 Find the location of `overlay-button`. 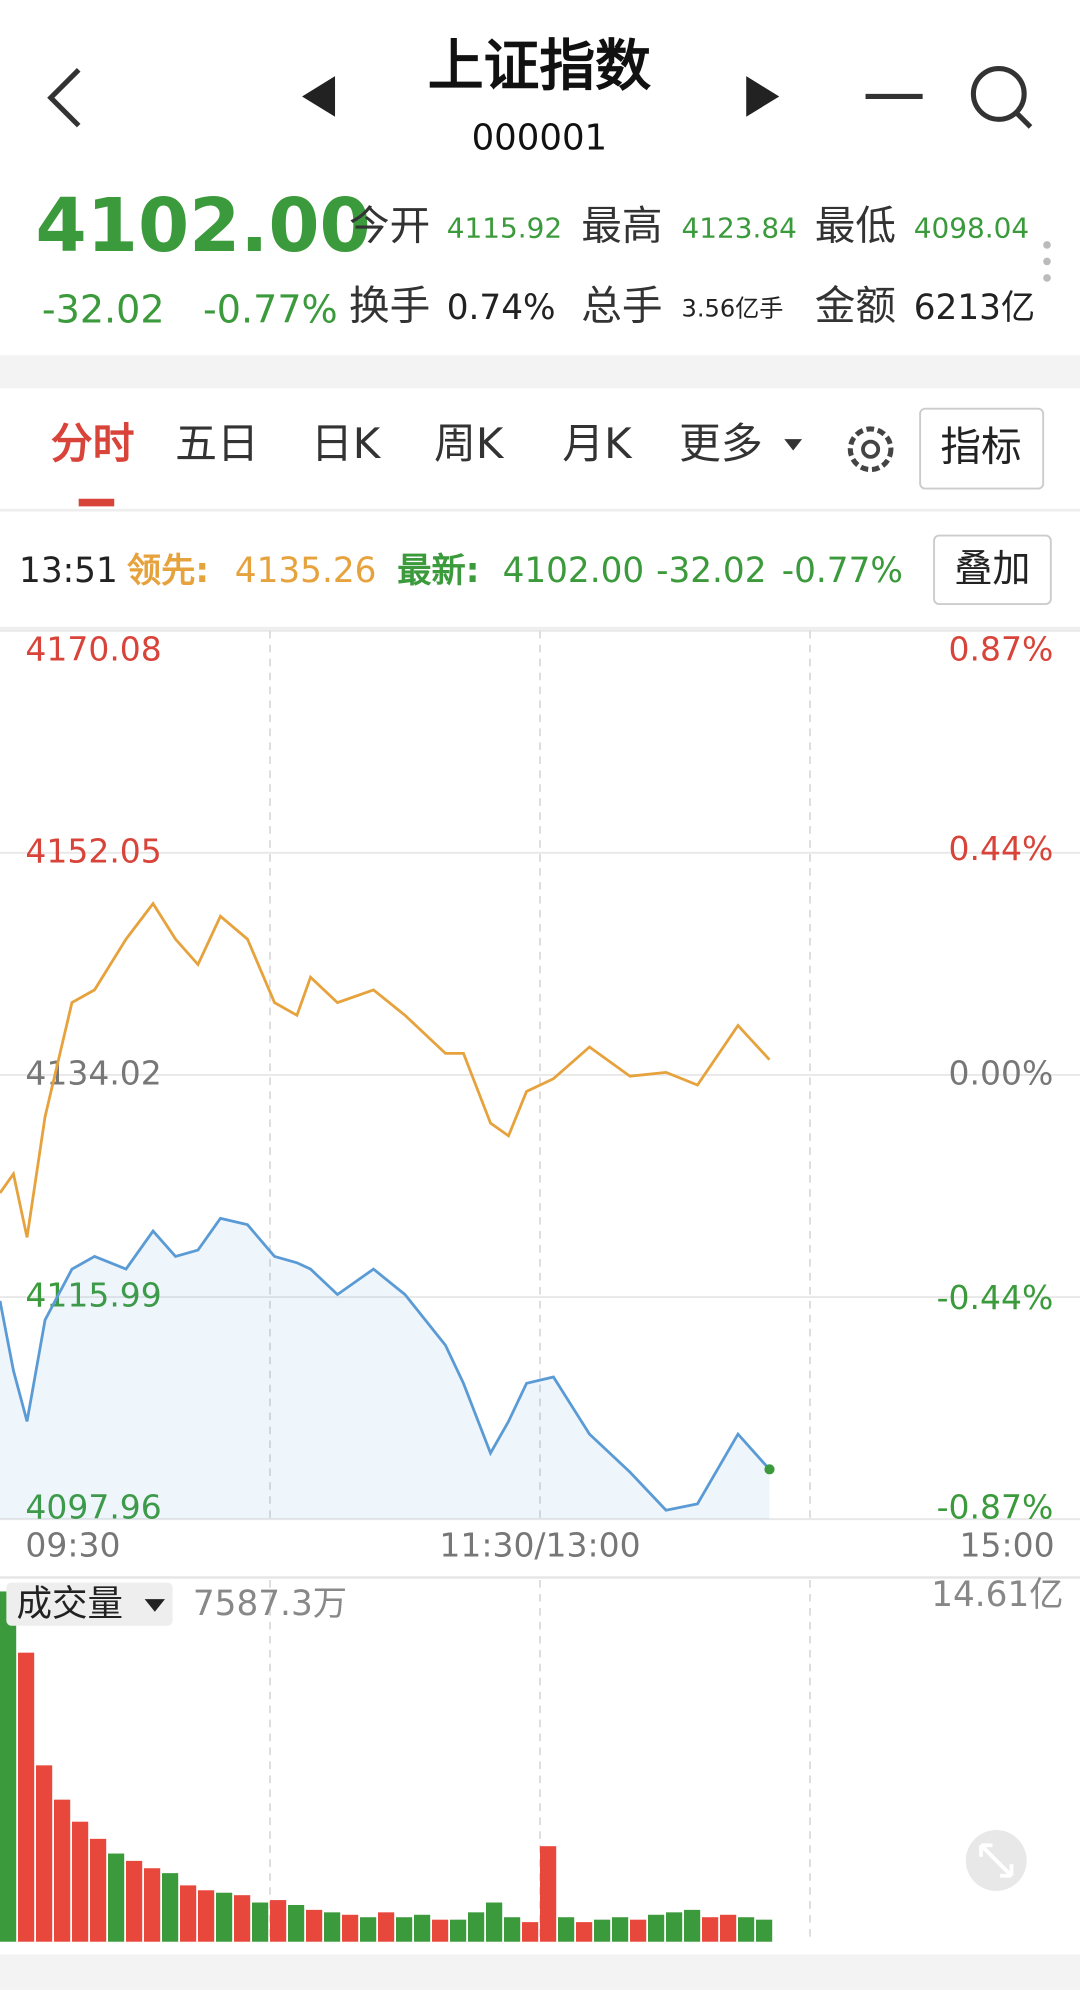

overlay-button is located at coordinates (992, 570).